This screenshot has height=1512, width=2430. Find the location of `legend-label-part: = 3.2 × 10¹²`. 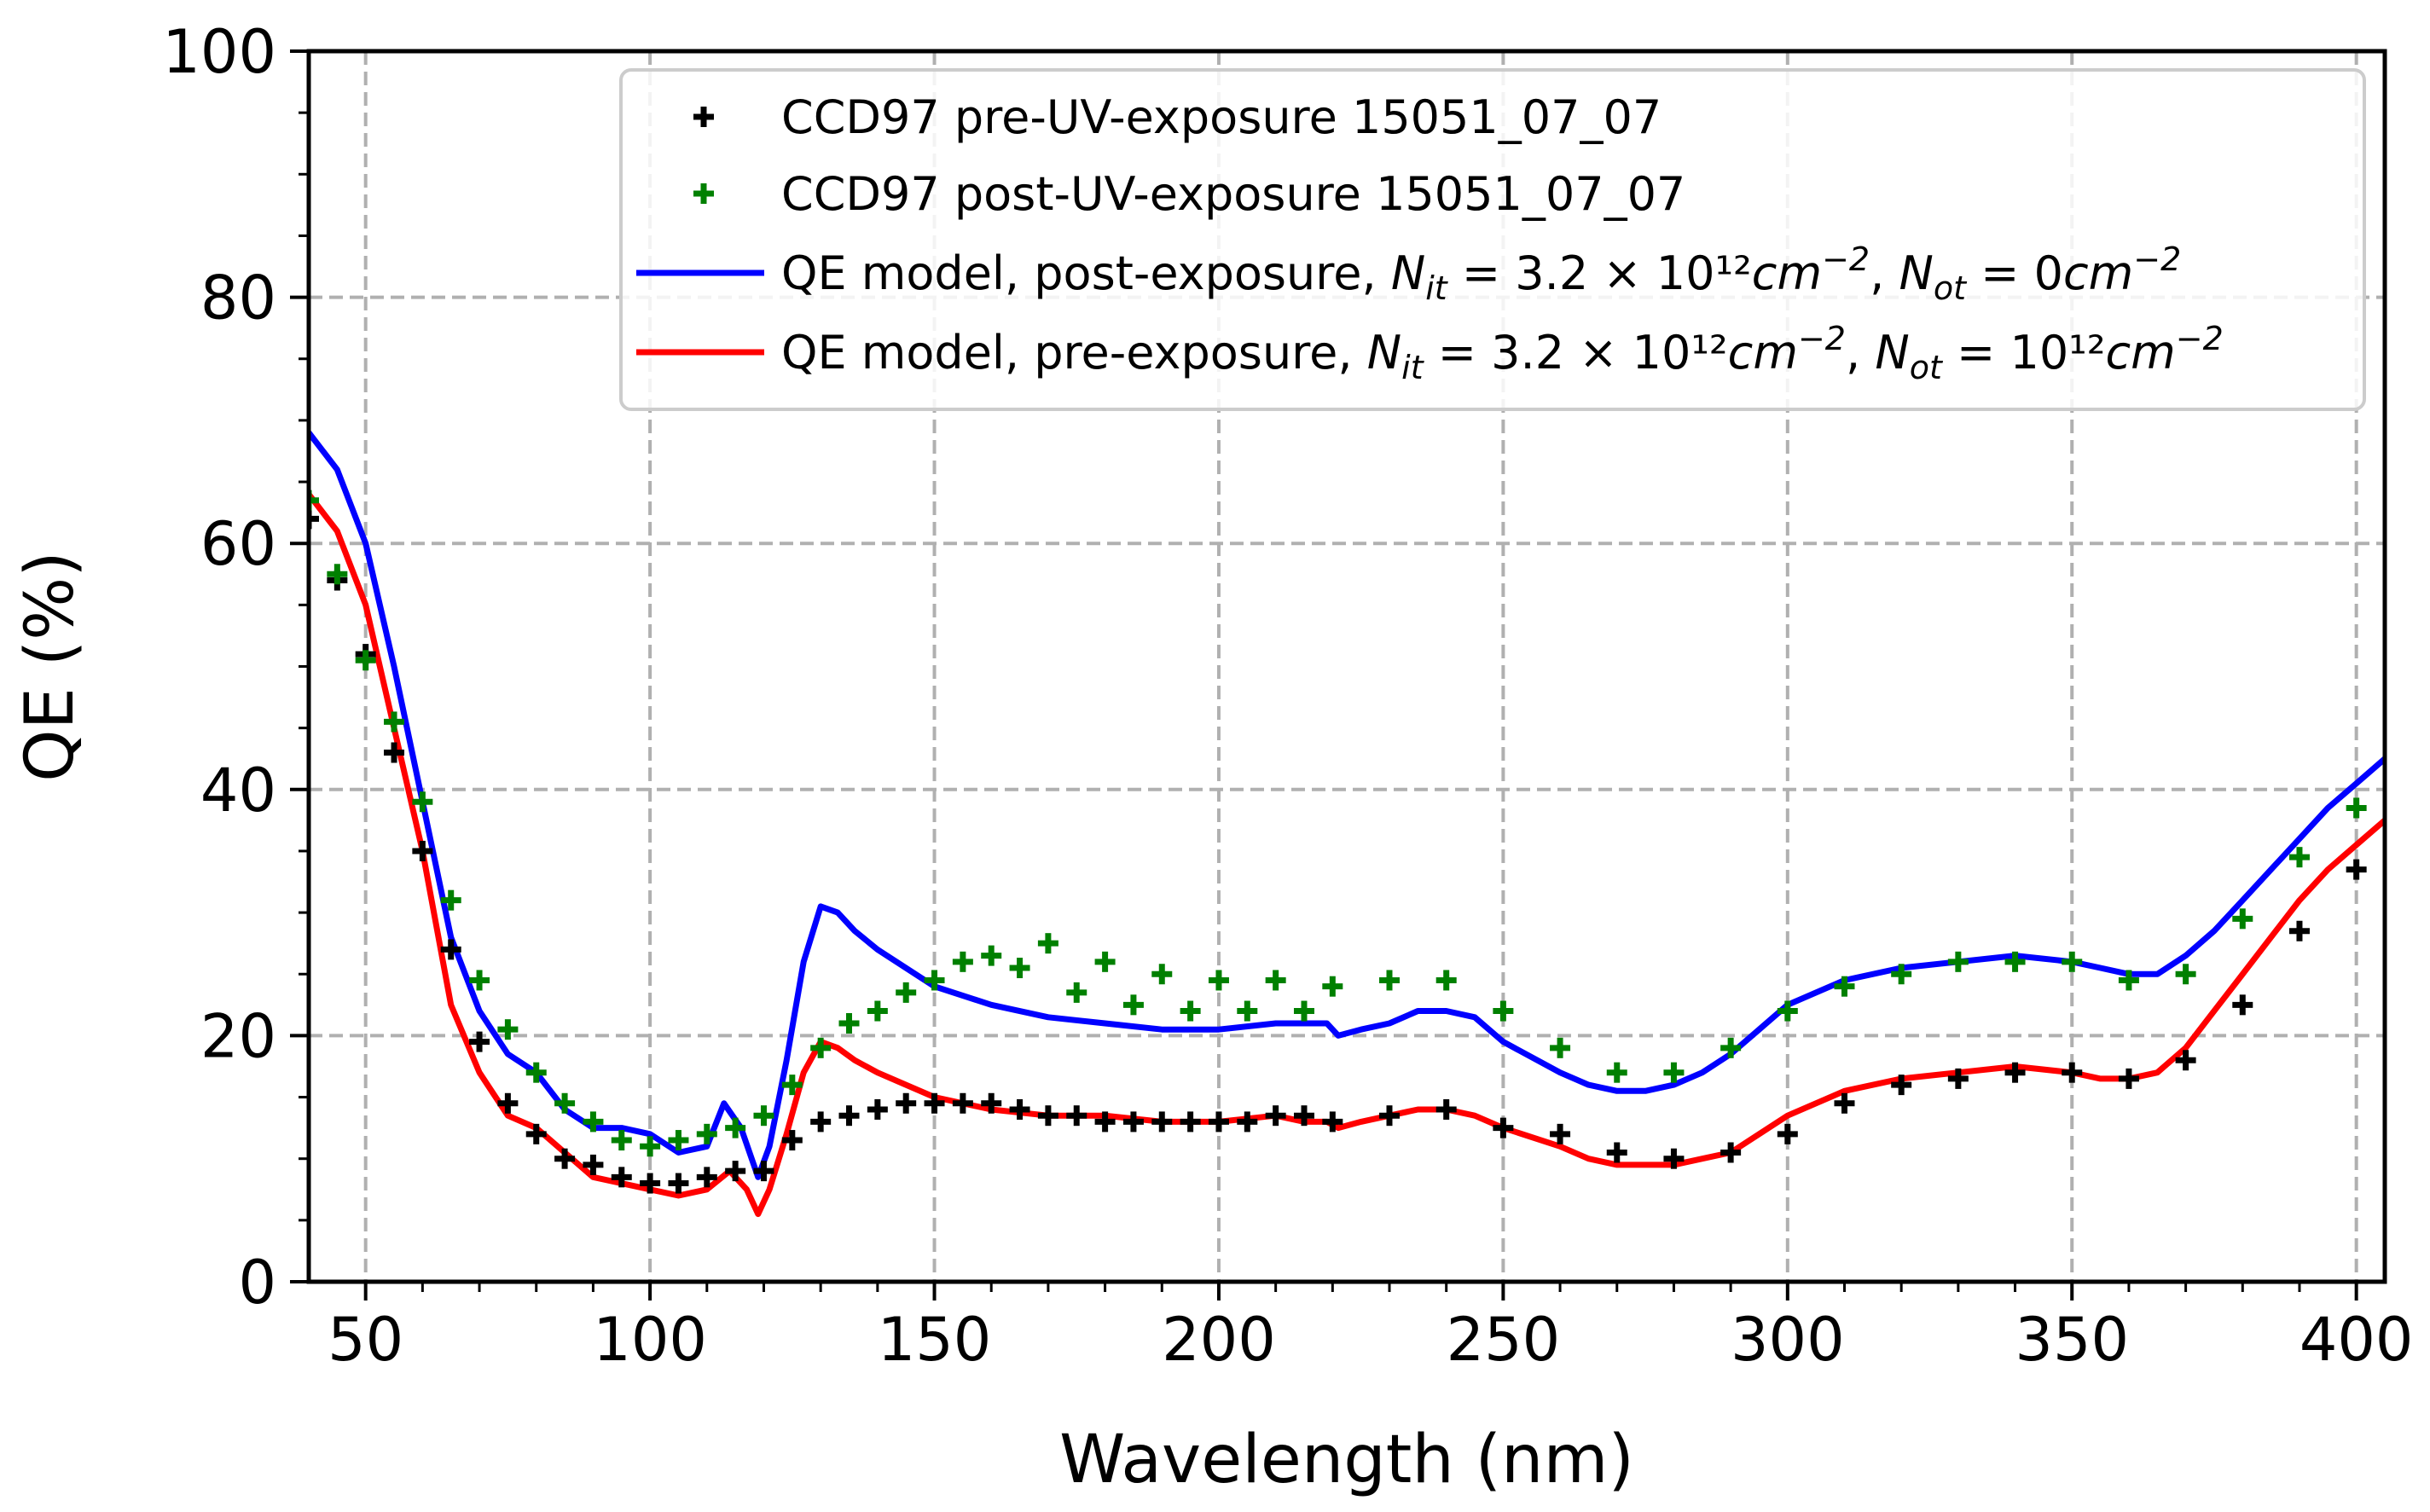

legend-label-part: = 3.2 × 10¹² is located at coordinates (1576, 352).